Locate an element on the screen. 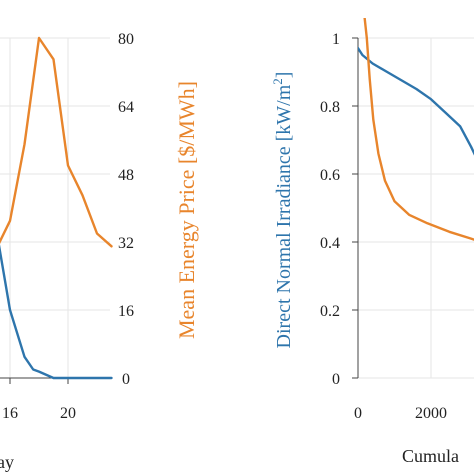 Image resolution: width=474 pixels, height=474 pixels. energy-price-tick-label: 32 is located at coordinates (126, 243).